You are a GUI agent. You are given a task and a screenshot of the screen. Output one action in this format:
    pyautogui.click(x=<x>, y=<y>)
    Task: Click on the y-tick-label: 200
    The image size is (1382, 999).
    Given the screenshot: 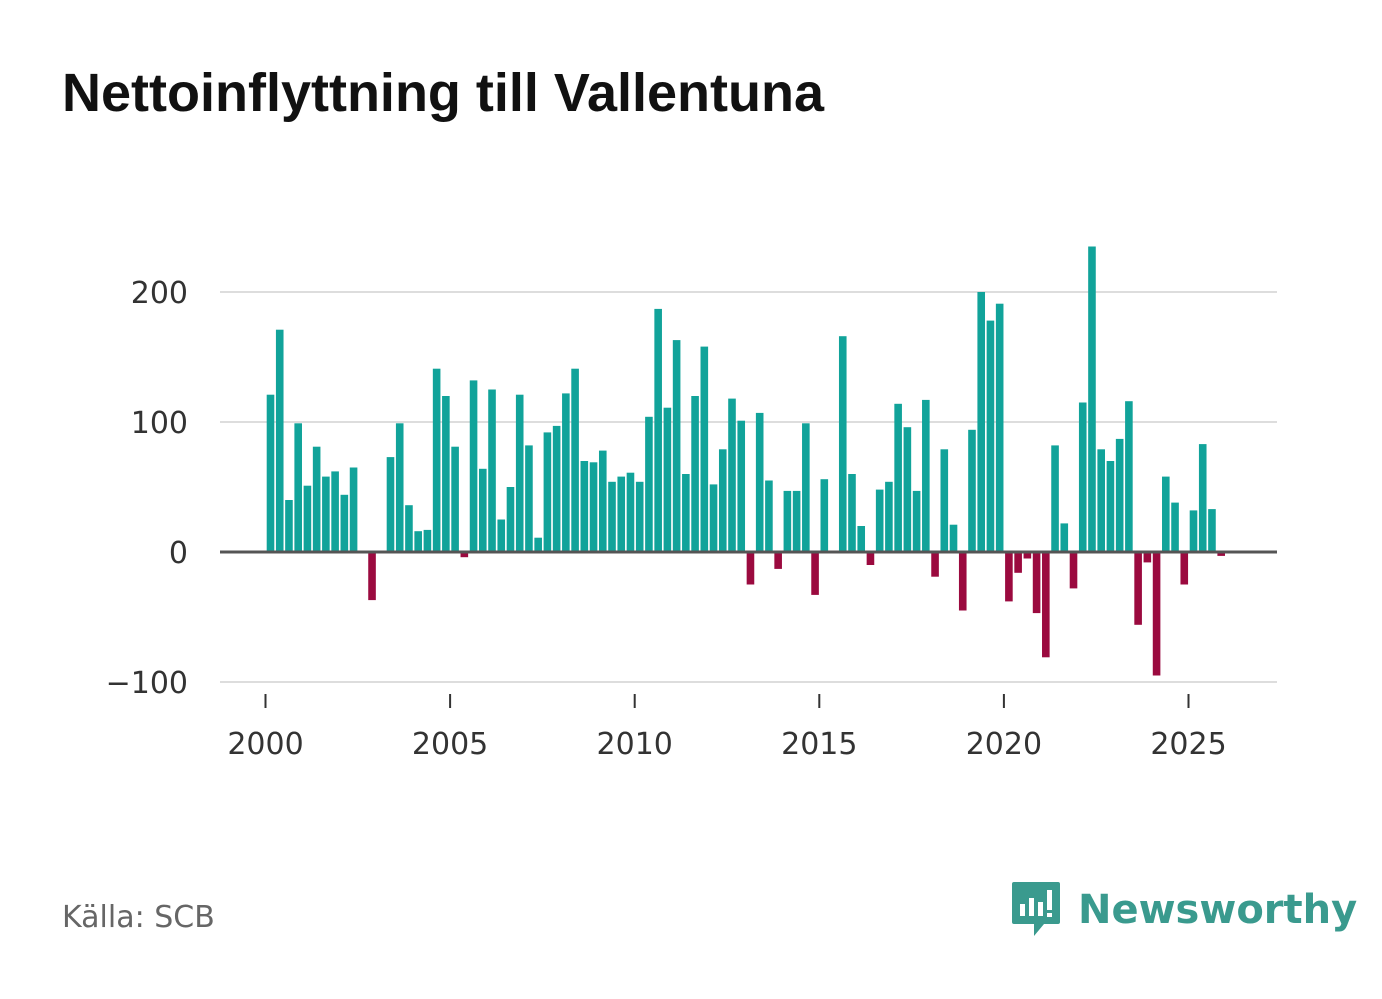 What is the action you would take?
    pyautogui.click(x=159, y=293)
    